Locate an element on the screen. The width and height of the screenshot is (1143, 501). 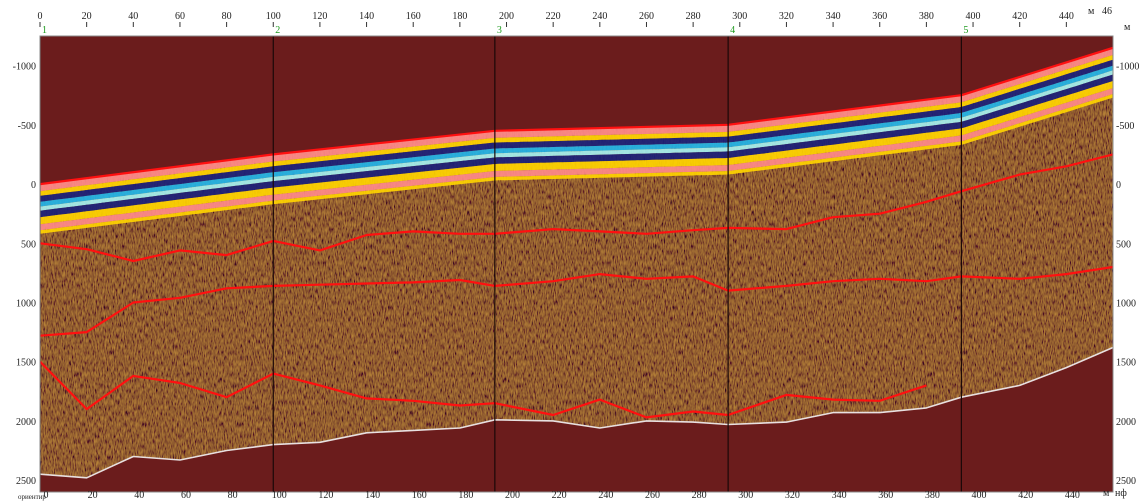
x-bottom-tick-label: 380 is located at coordinates (932, 495).